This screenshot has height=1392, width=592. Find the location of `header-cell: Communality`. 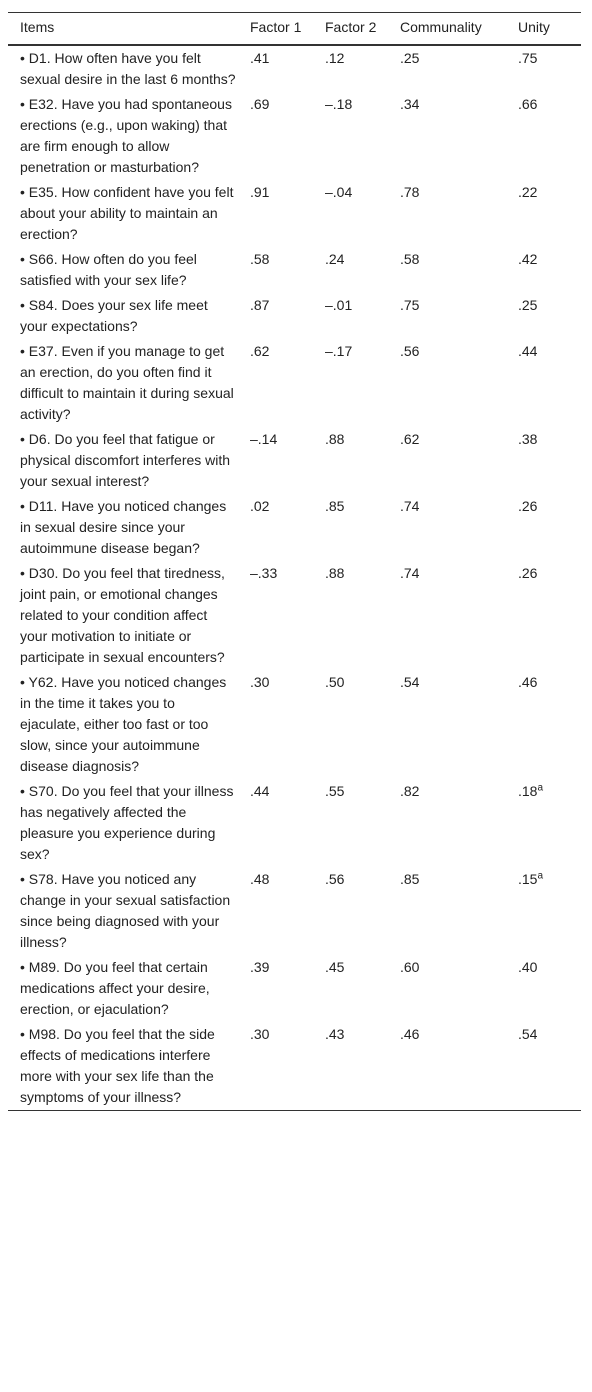

header-cell: Communality is located at coordinates (441, 27).